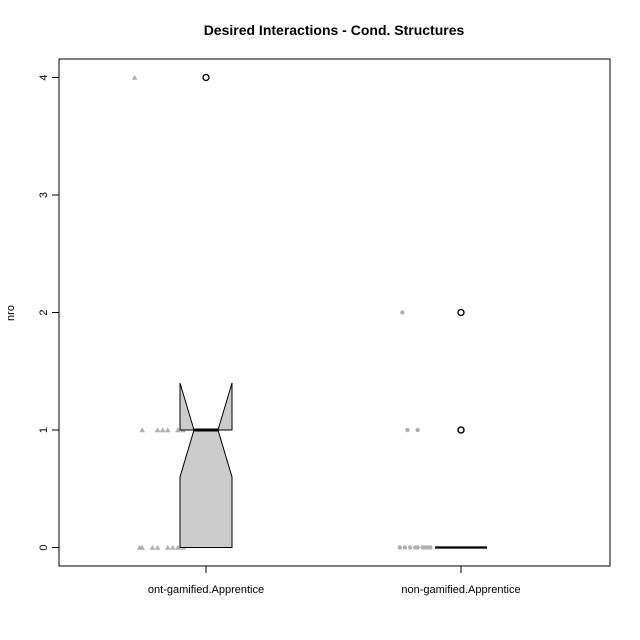  What do you see at coordinates (44, 312) in the screenshot?
I see `y-tick-label: 2` at bounding box center [44, 312].